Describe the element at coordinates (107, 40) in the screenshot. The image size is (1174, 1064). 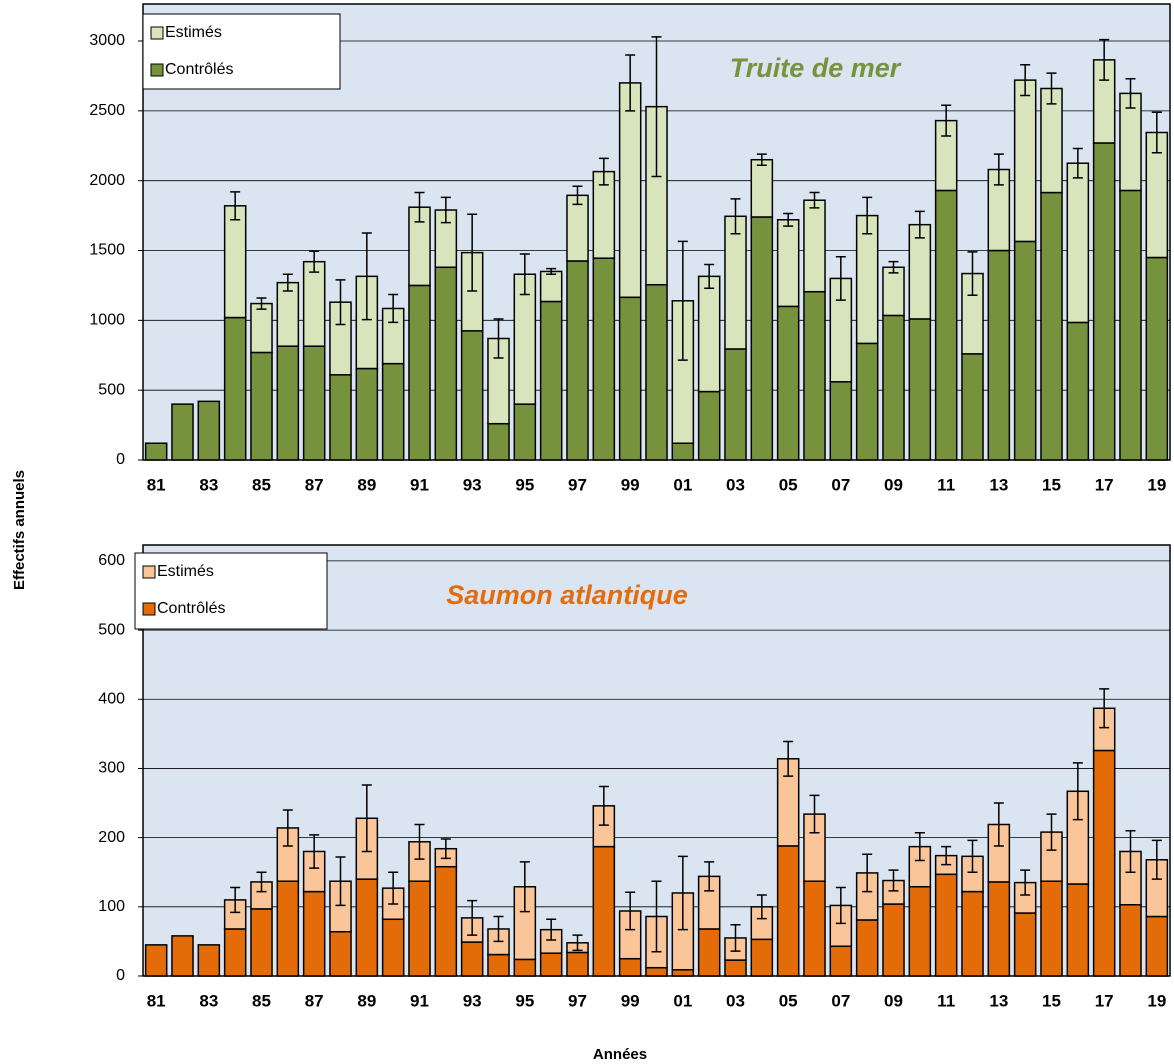
I see `y-tick-label: 3000` at that location.